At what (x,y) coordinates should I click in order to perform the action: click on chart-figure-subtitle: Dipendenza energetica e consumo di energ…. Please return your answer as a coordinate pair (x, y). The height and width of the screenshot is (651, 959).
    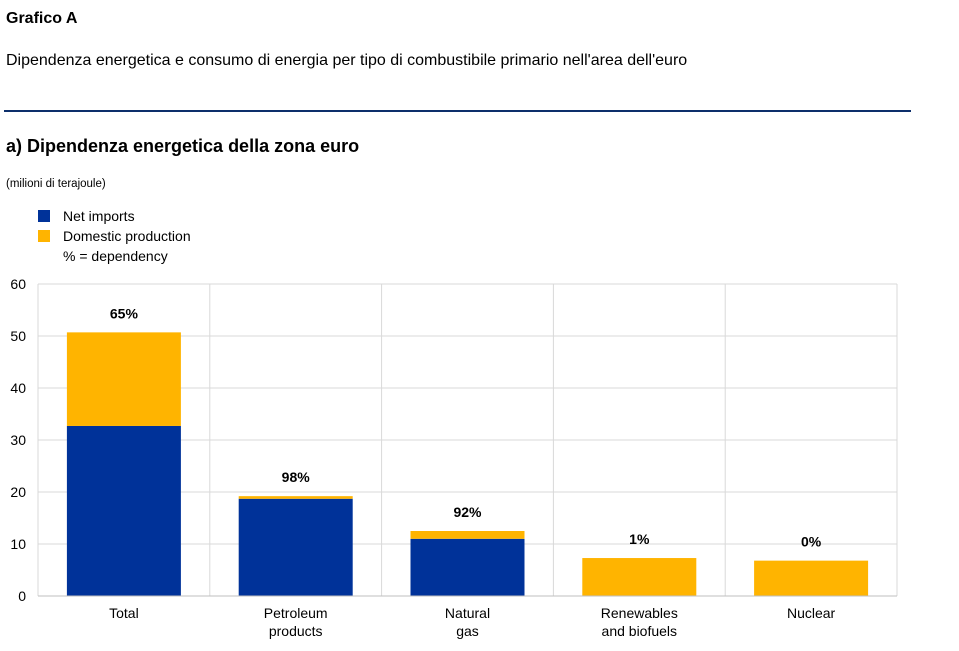
    Looking at the image, I should click on (347, 60).